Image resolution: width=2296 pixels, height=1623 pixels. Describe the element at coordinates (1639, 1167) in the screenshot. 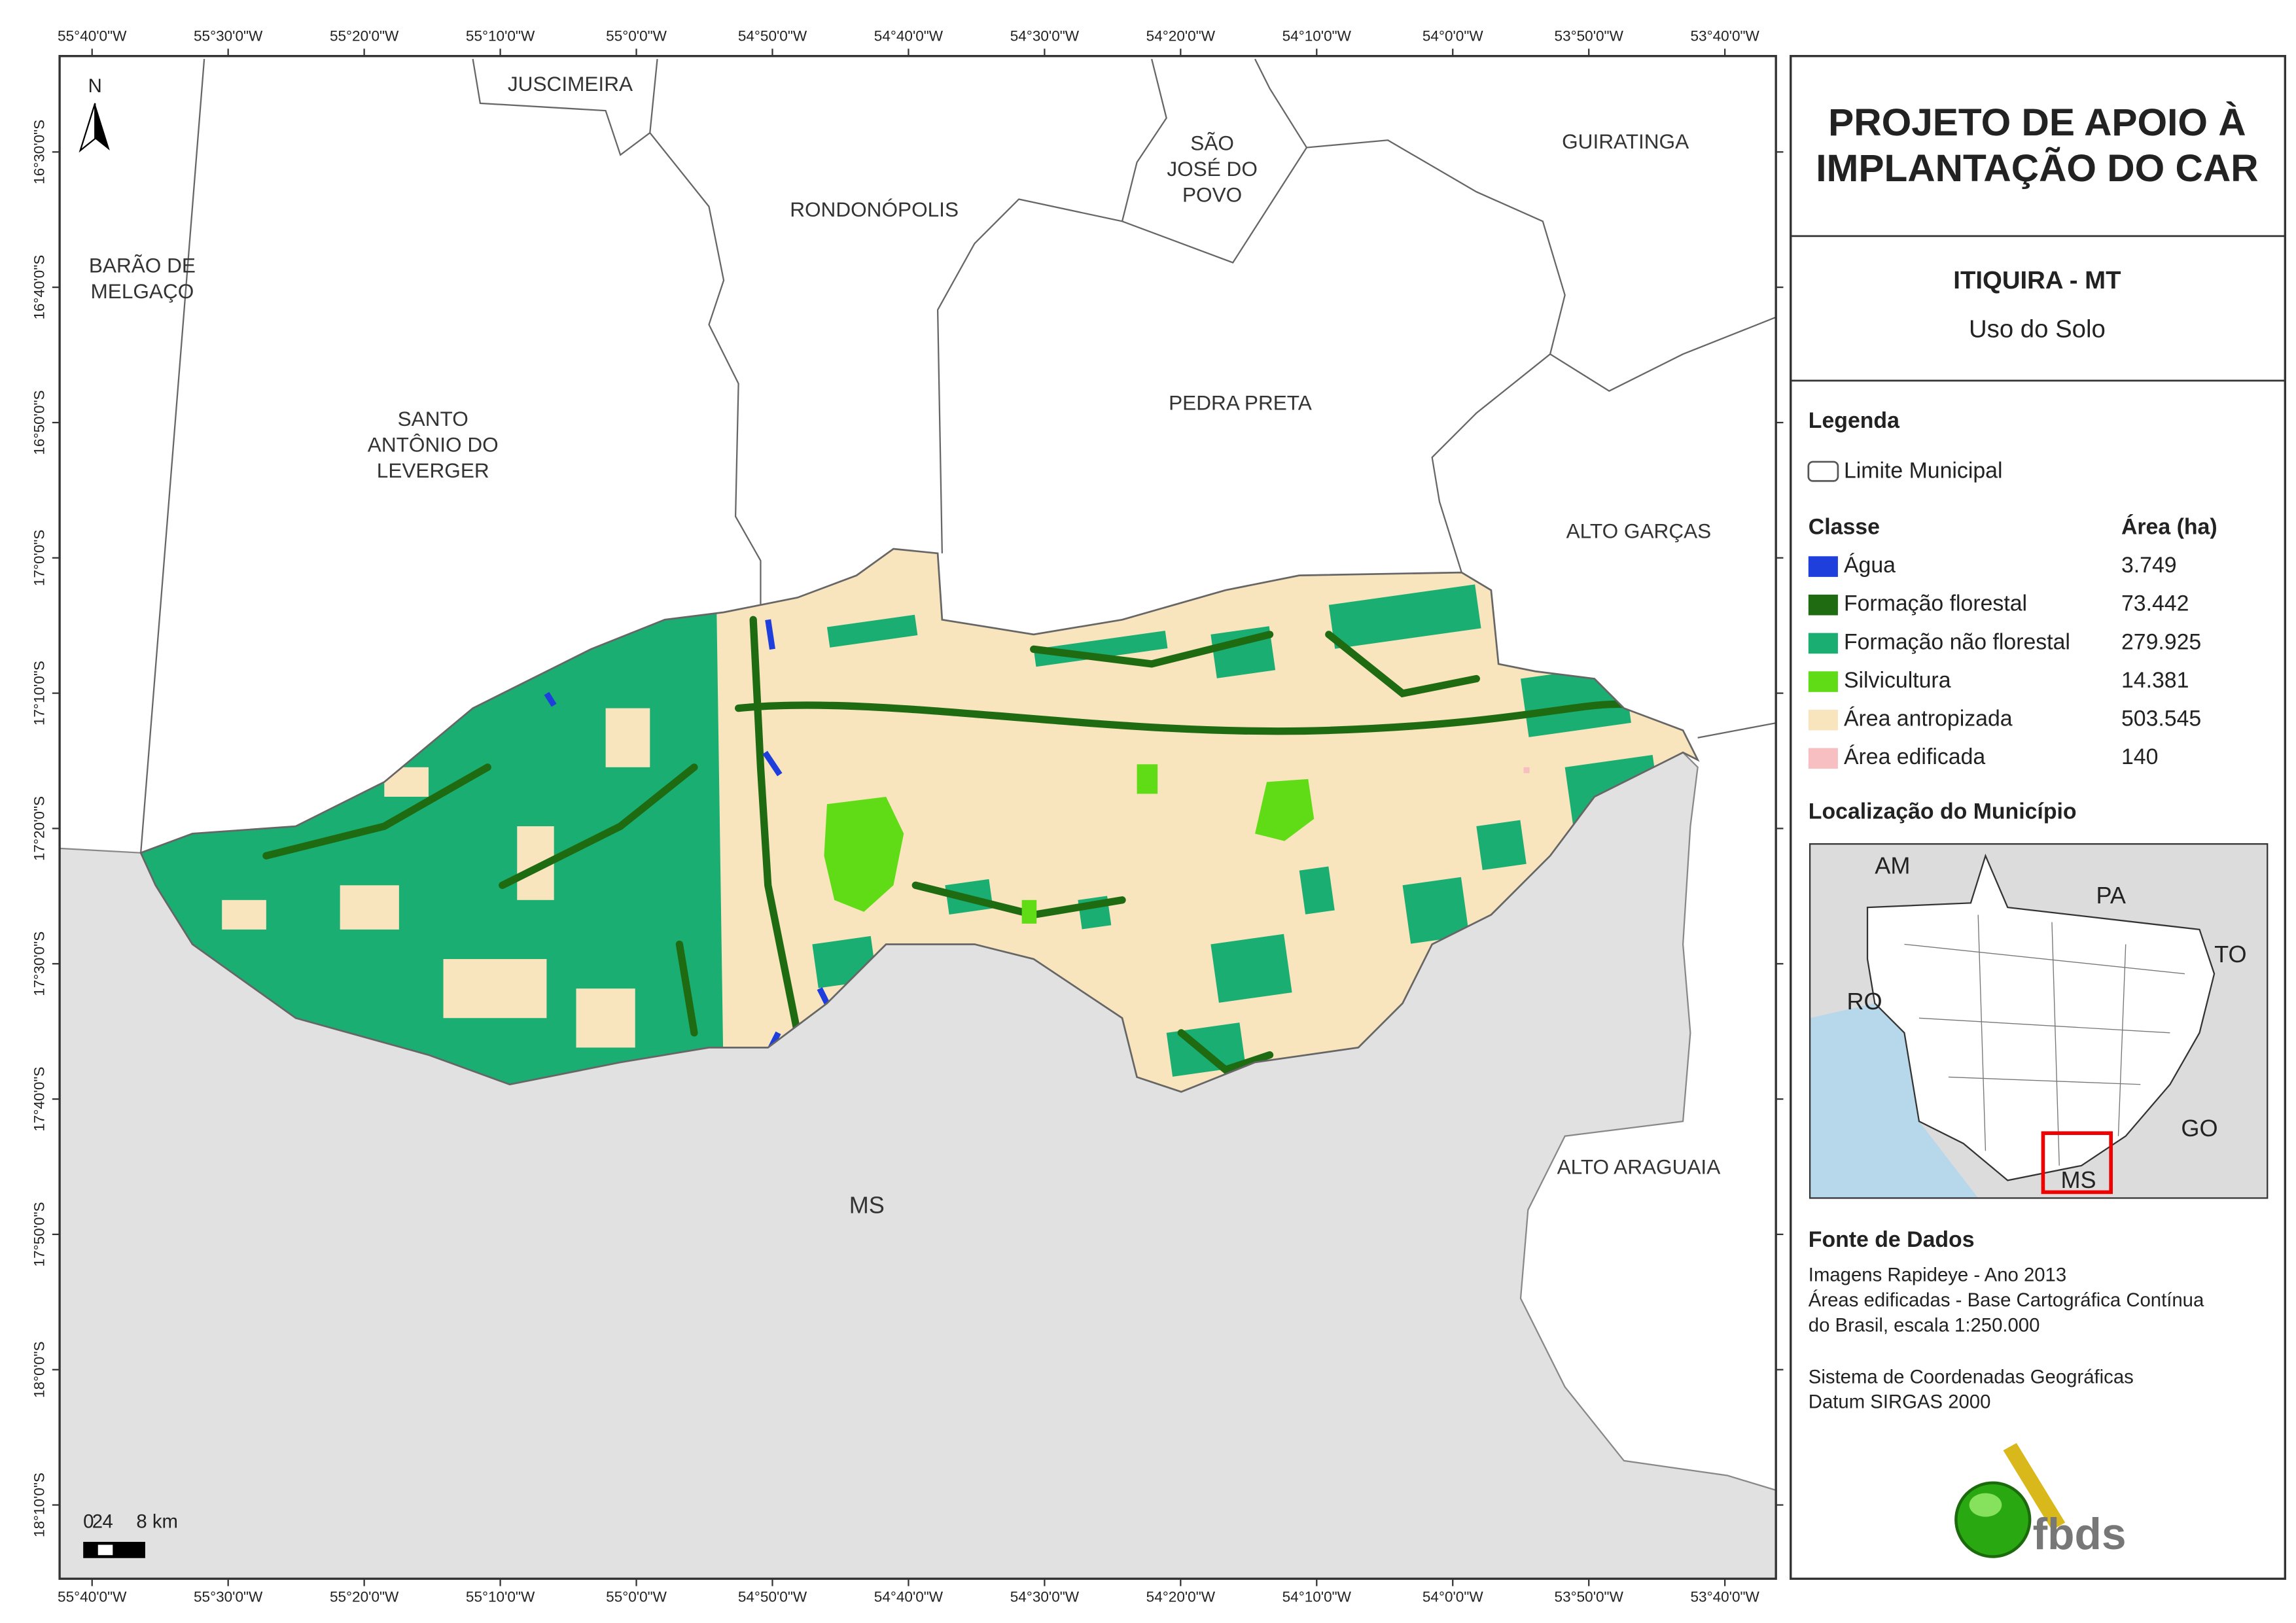

I see `place-label: ALTO ARAGUAIA` at that location.